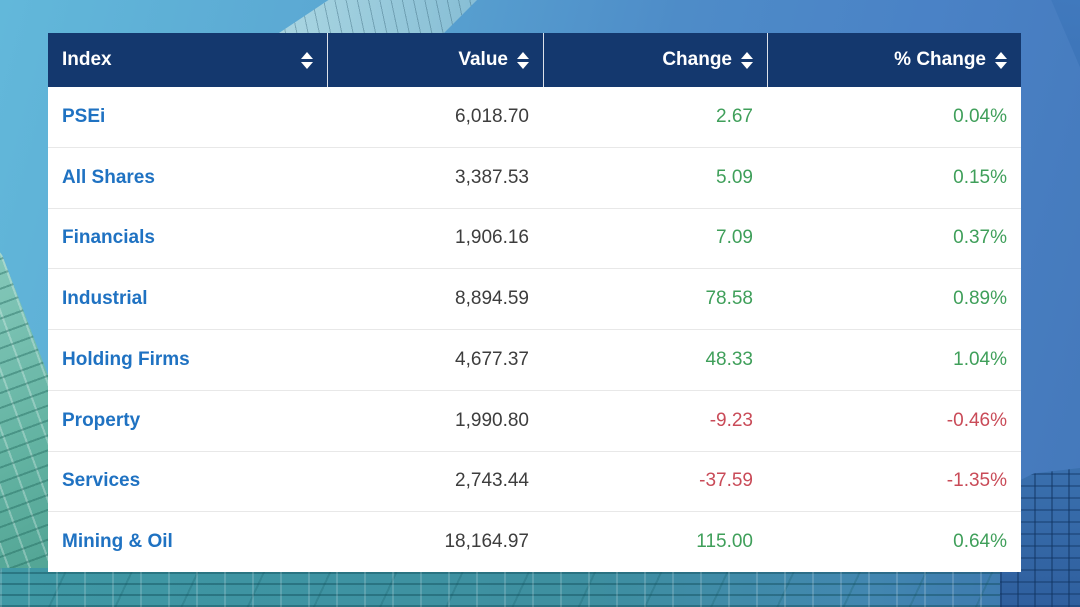  Describe the element at coordinates (105, 299) in the screenshot. I see `index-link-industrial: Industrial` at that location.